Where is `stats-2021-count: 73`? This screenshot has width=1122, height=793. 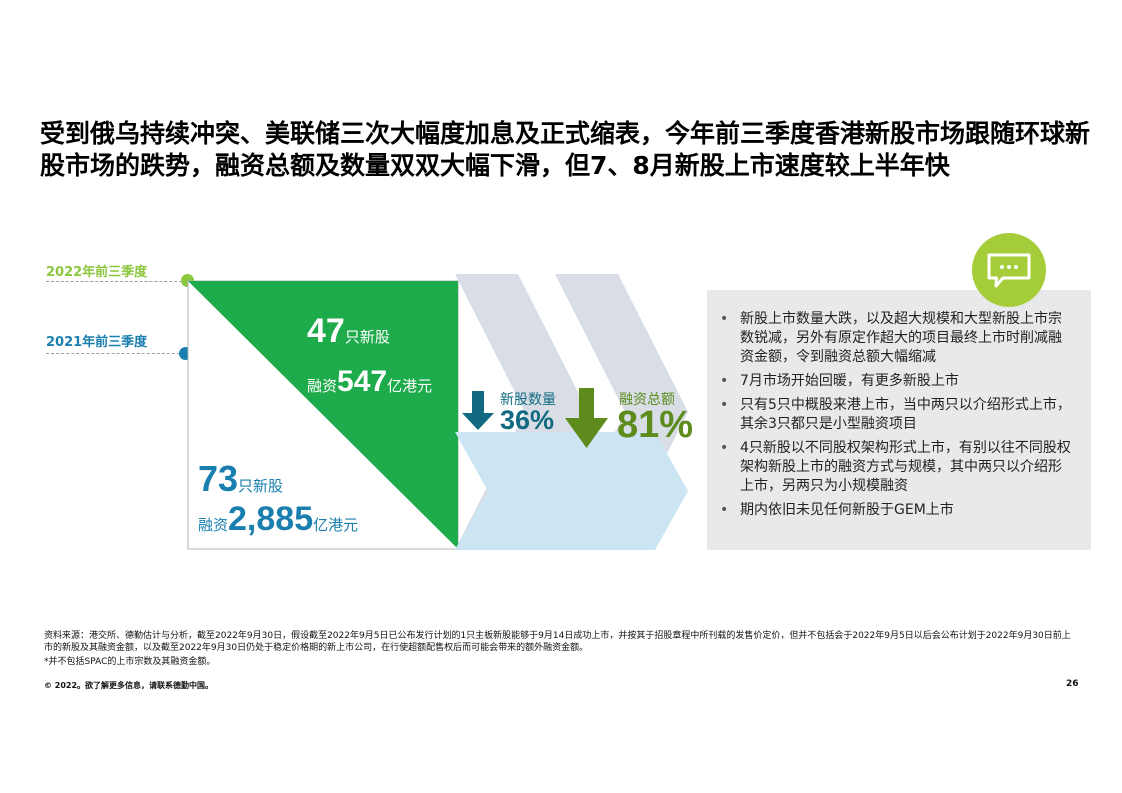
stats-2021-count: 73 is located at coordinates (218, 478).